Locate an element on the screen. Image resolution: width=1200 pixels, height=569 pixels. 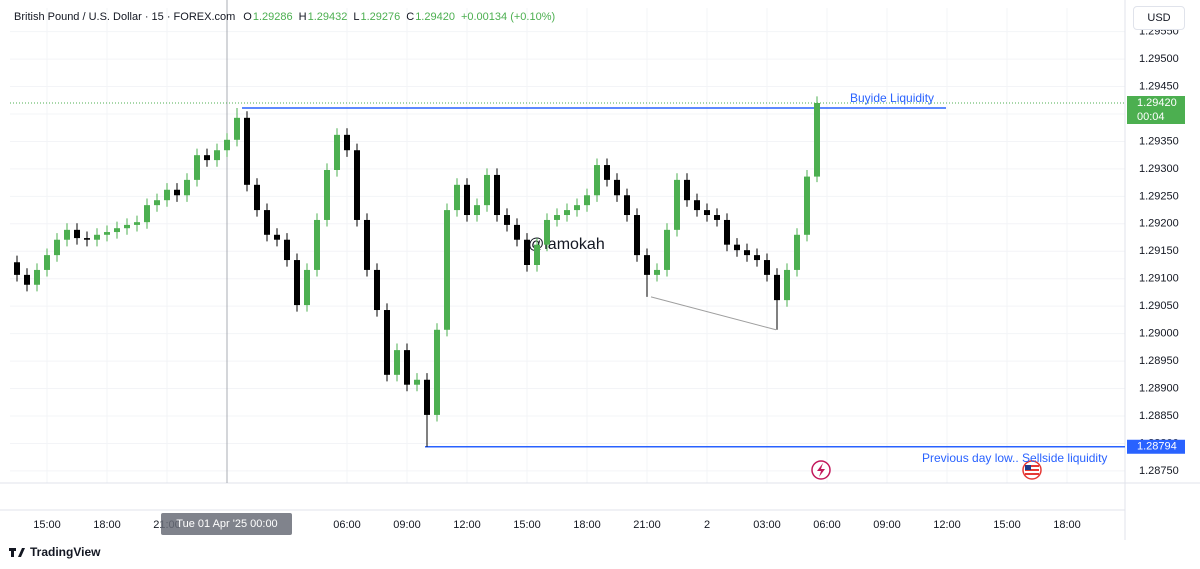
x-tick-label: 2 is located at coordinates (707, 525).